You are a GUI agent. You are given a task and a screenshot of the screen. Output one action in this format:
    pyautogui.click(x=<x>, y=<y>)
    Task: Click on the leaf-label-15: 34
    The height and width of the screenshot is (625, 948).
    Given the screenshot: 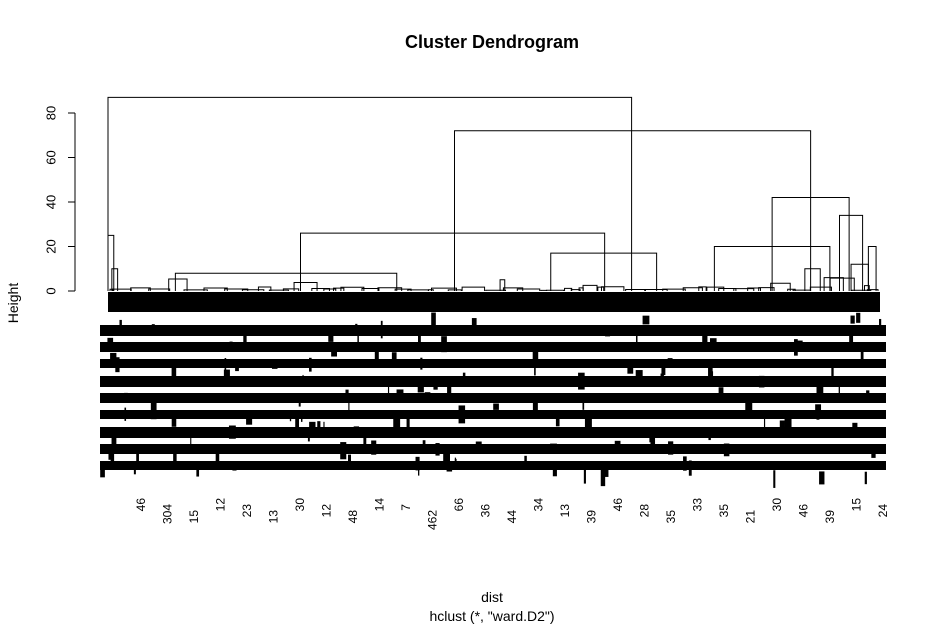 What is the action you would take?
    pyautogui.click(x=539, y=505)
    